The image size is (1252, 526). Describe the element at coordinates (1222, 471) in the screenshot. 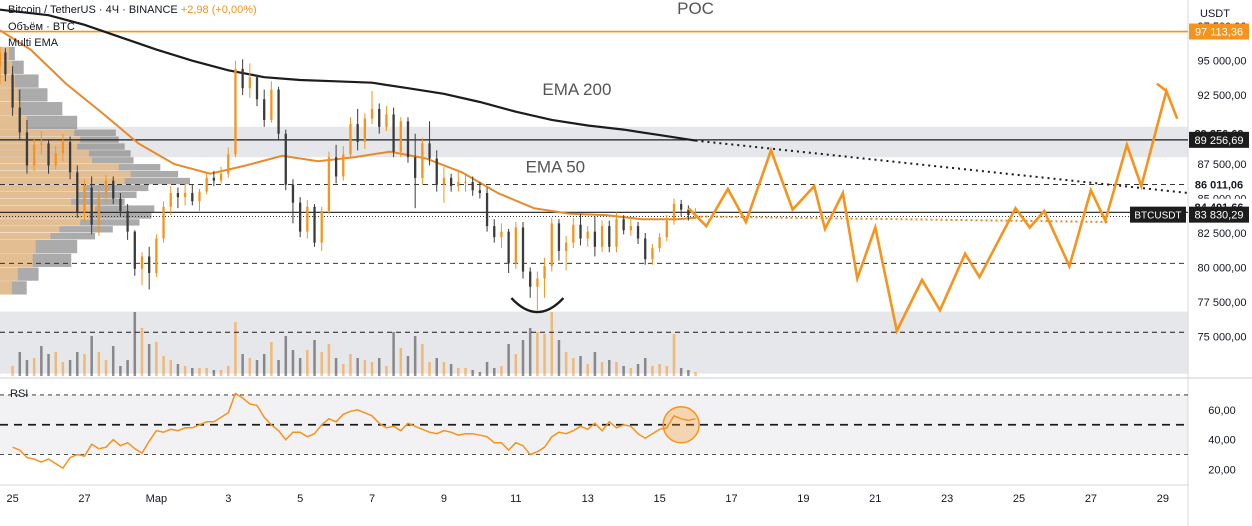

I see `rsi-tick-label: 20,00` at that location.